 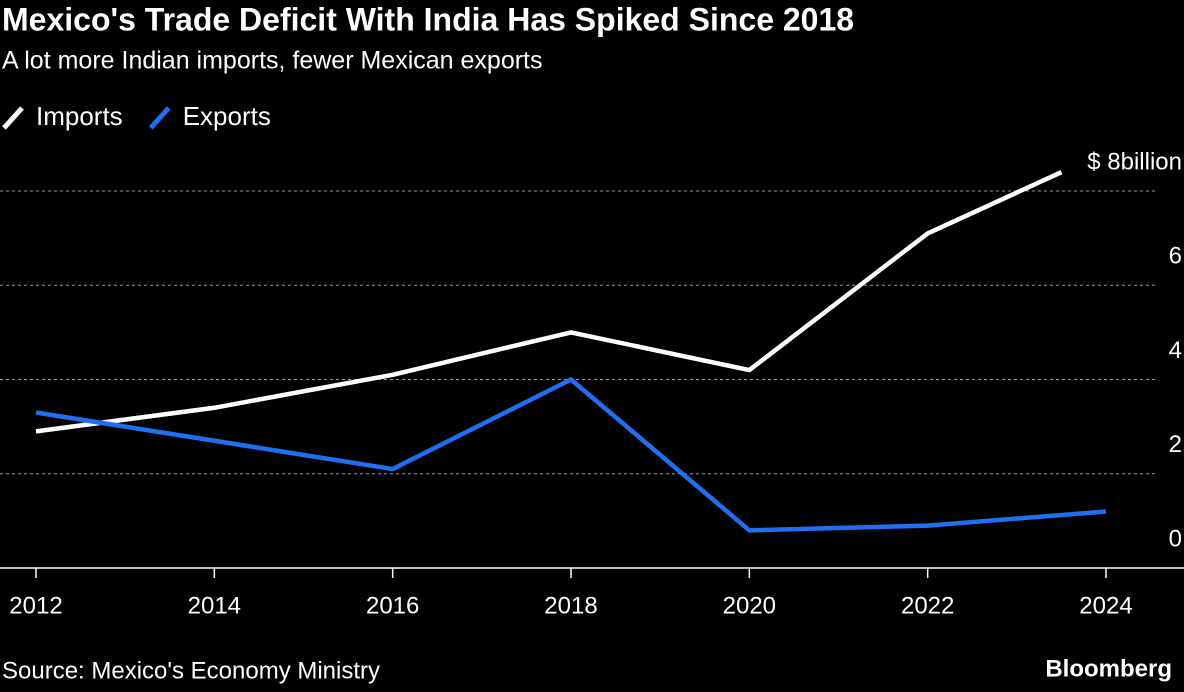 What do you see at coordinates (1175, 350) in the screenshot?
I see `y-tick-label: 4` at bounding box center [1175, 350].